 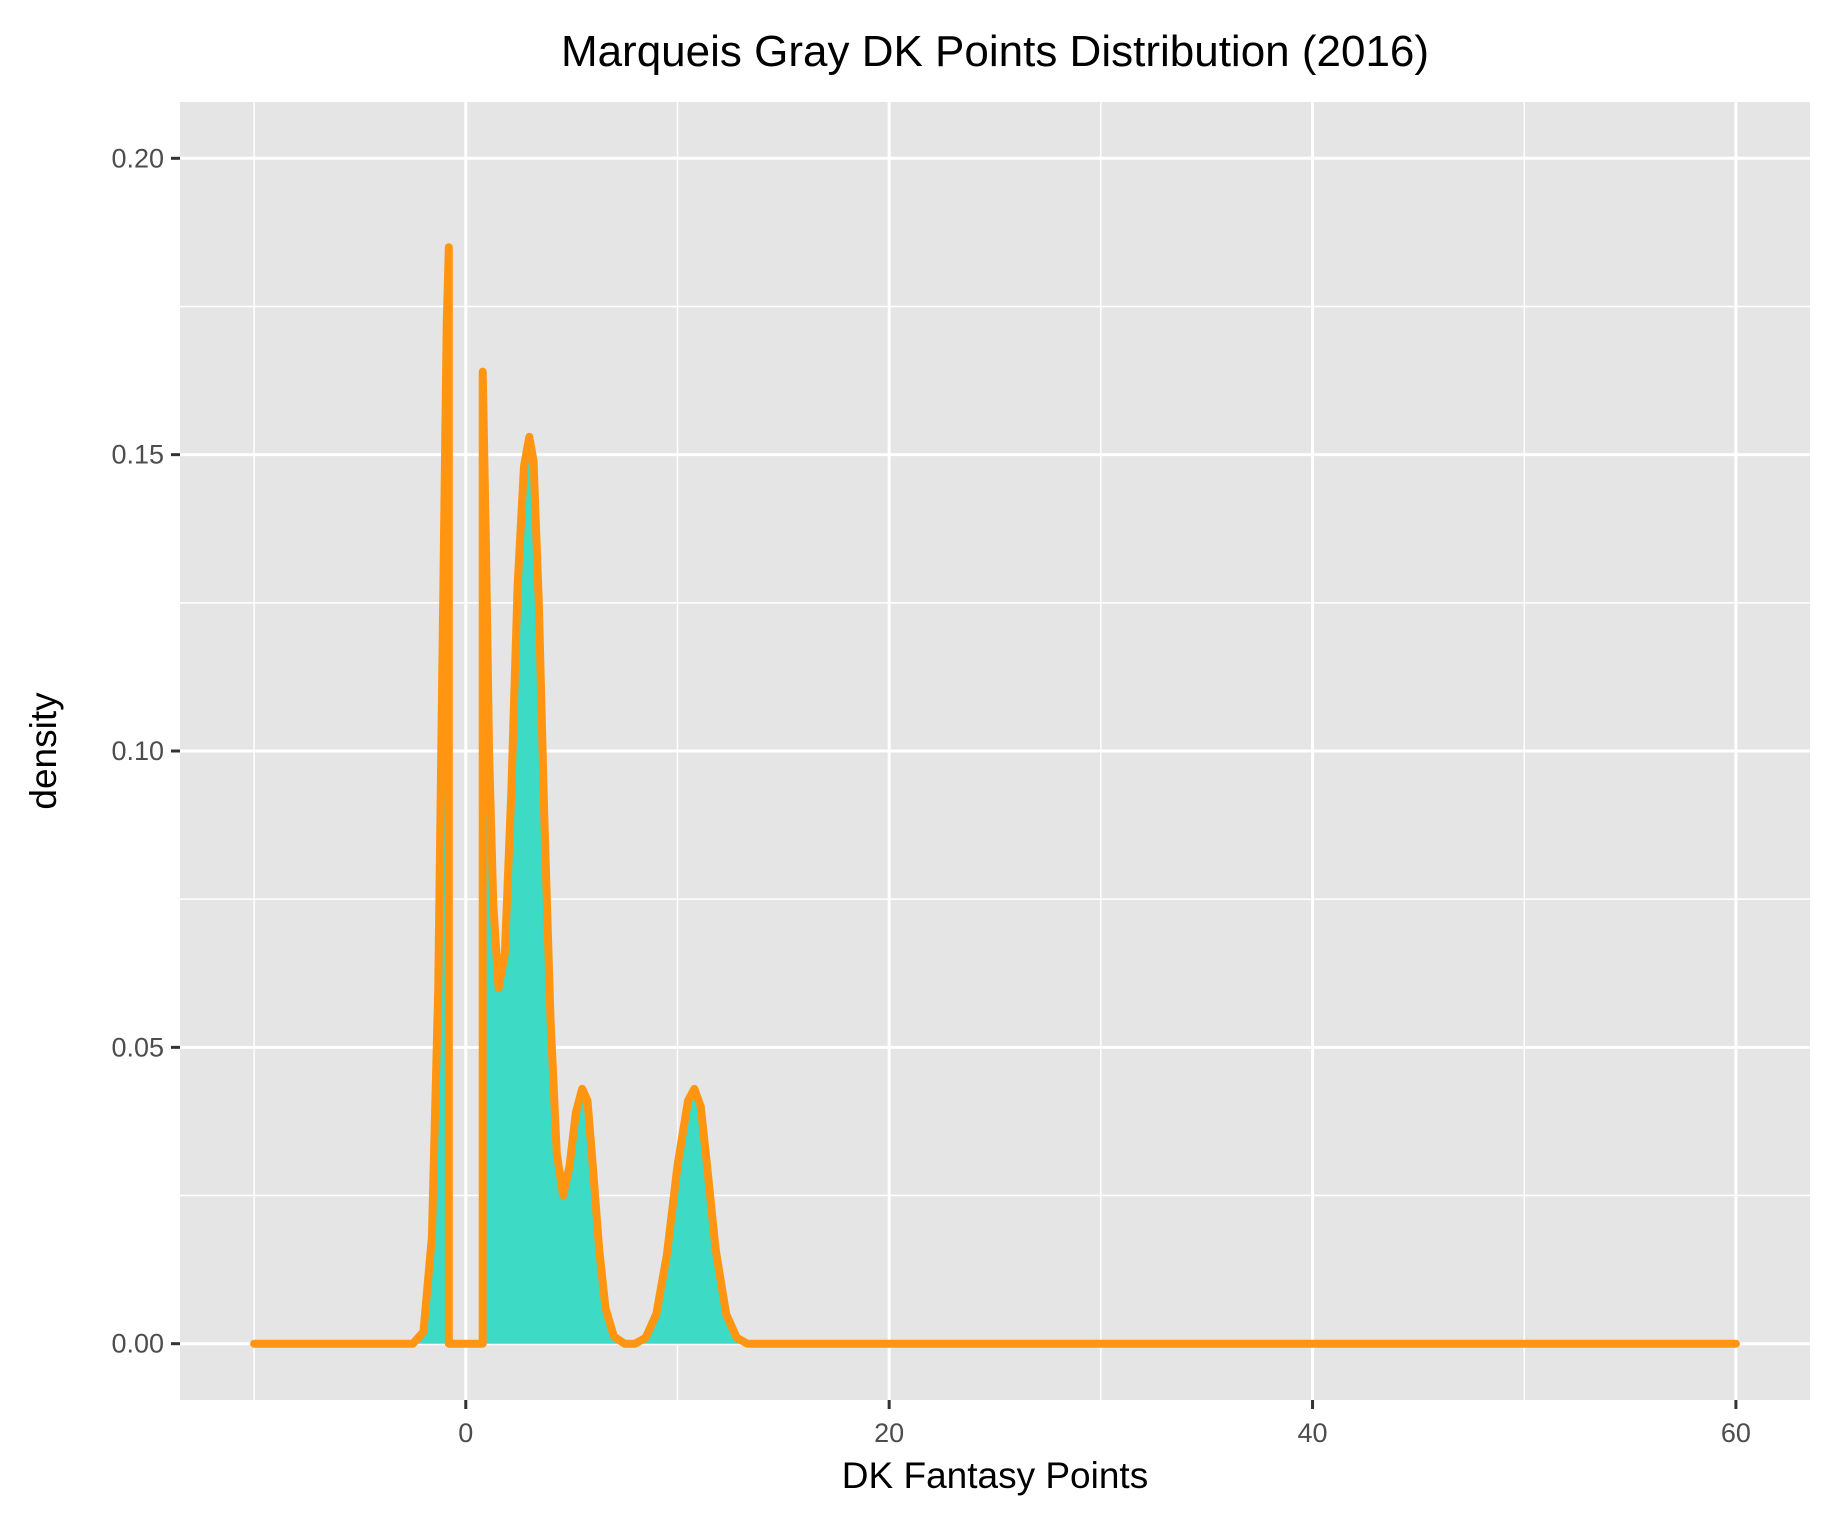 What do you see at coordinates (1104, 1424) in the screenshot?
I see `x-axis-ticks: 0 20 40 60` at bounding box center [1104, 1424].